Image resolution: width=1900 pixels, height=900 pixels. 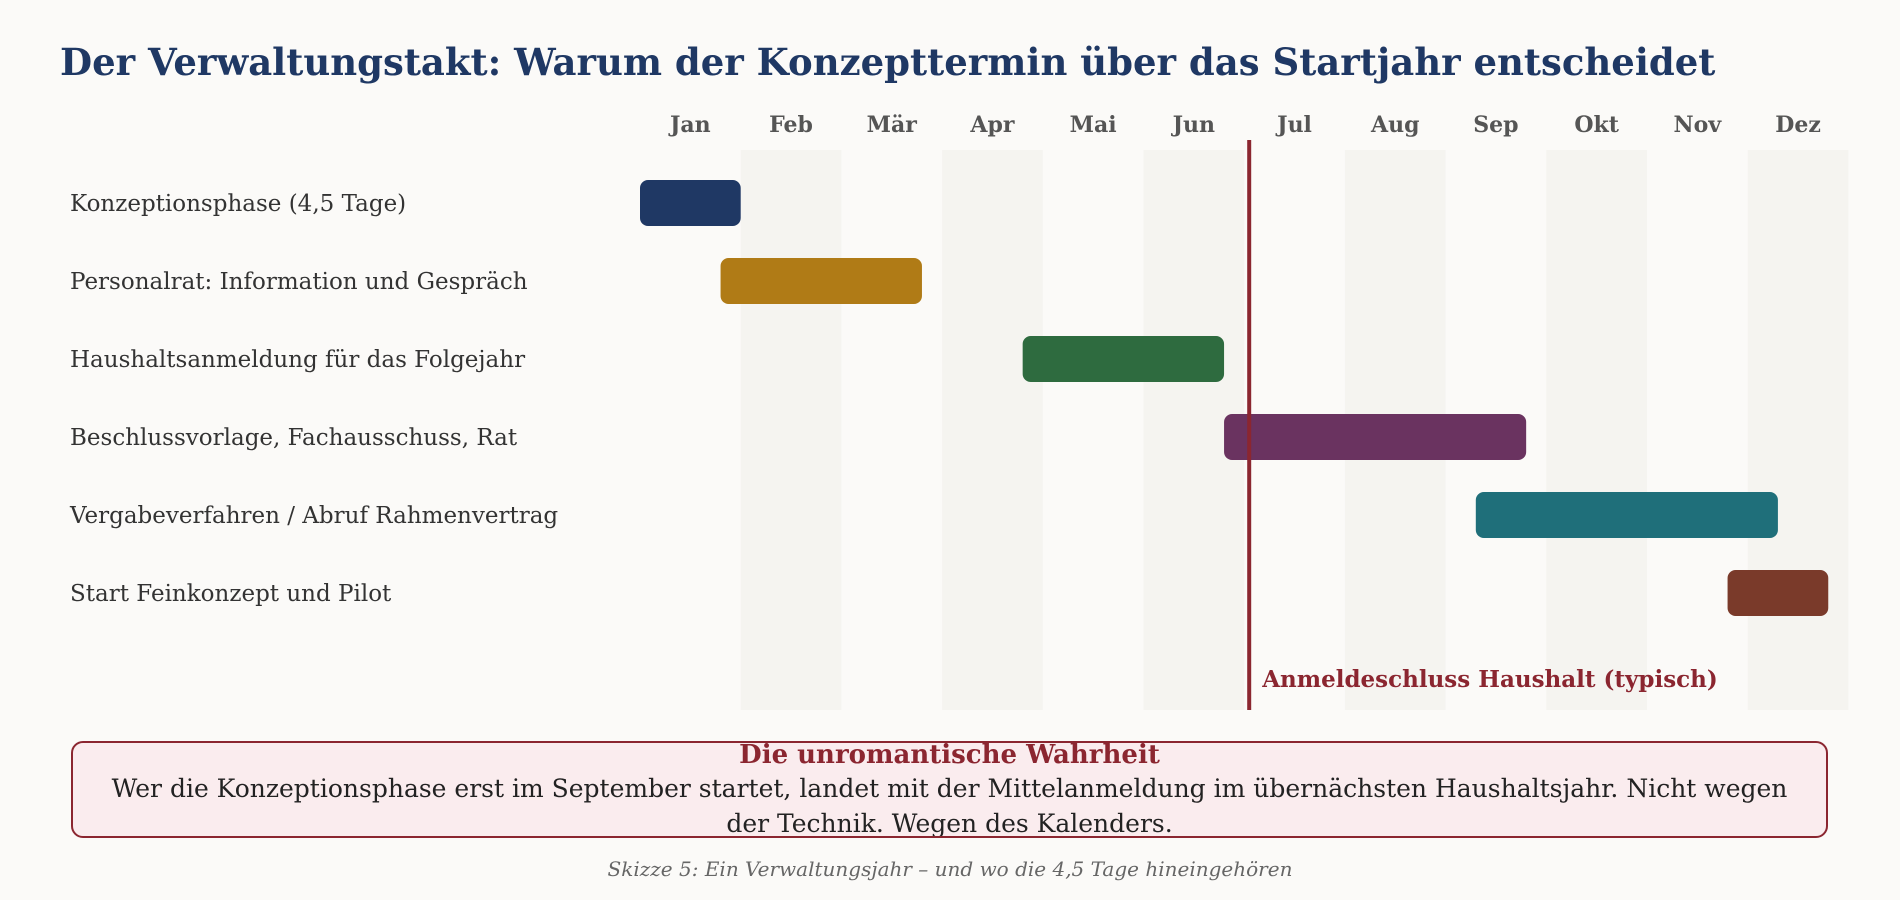 What do you see at coordinates (1495, 125) in the screenshot?
I see `month-label-sep: Sep` at bounding box center [1495, 125].